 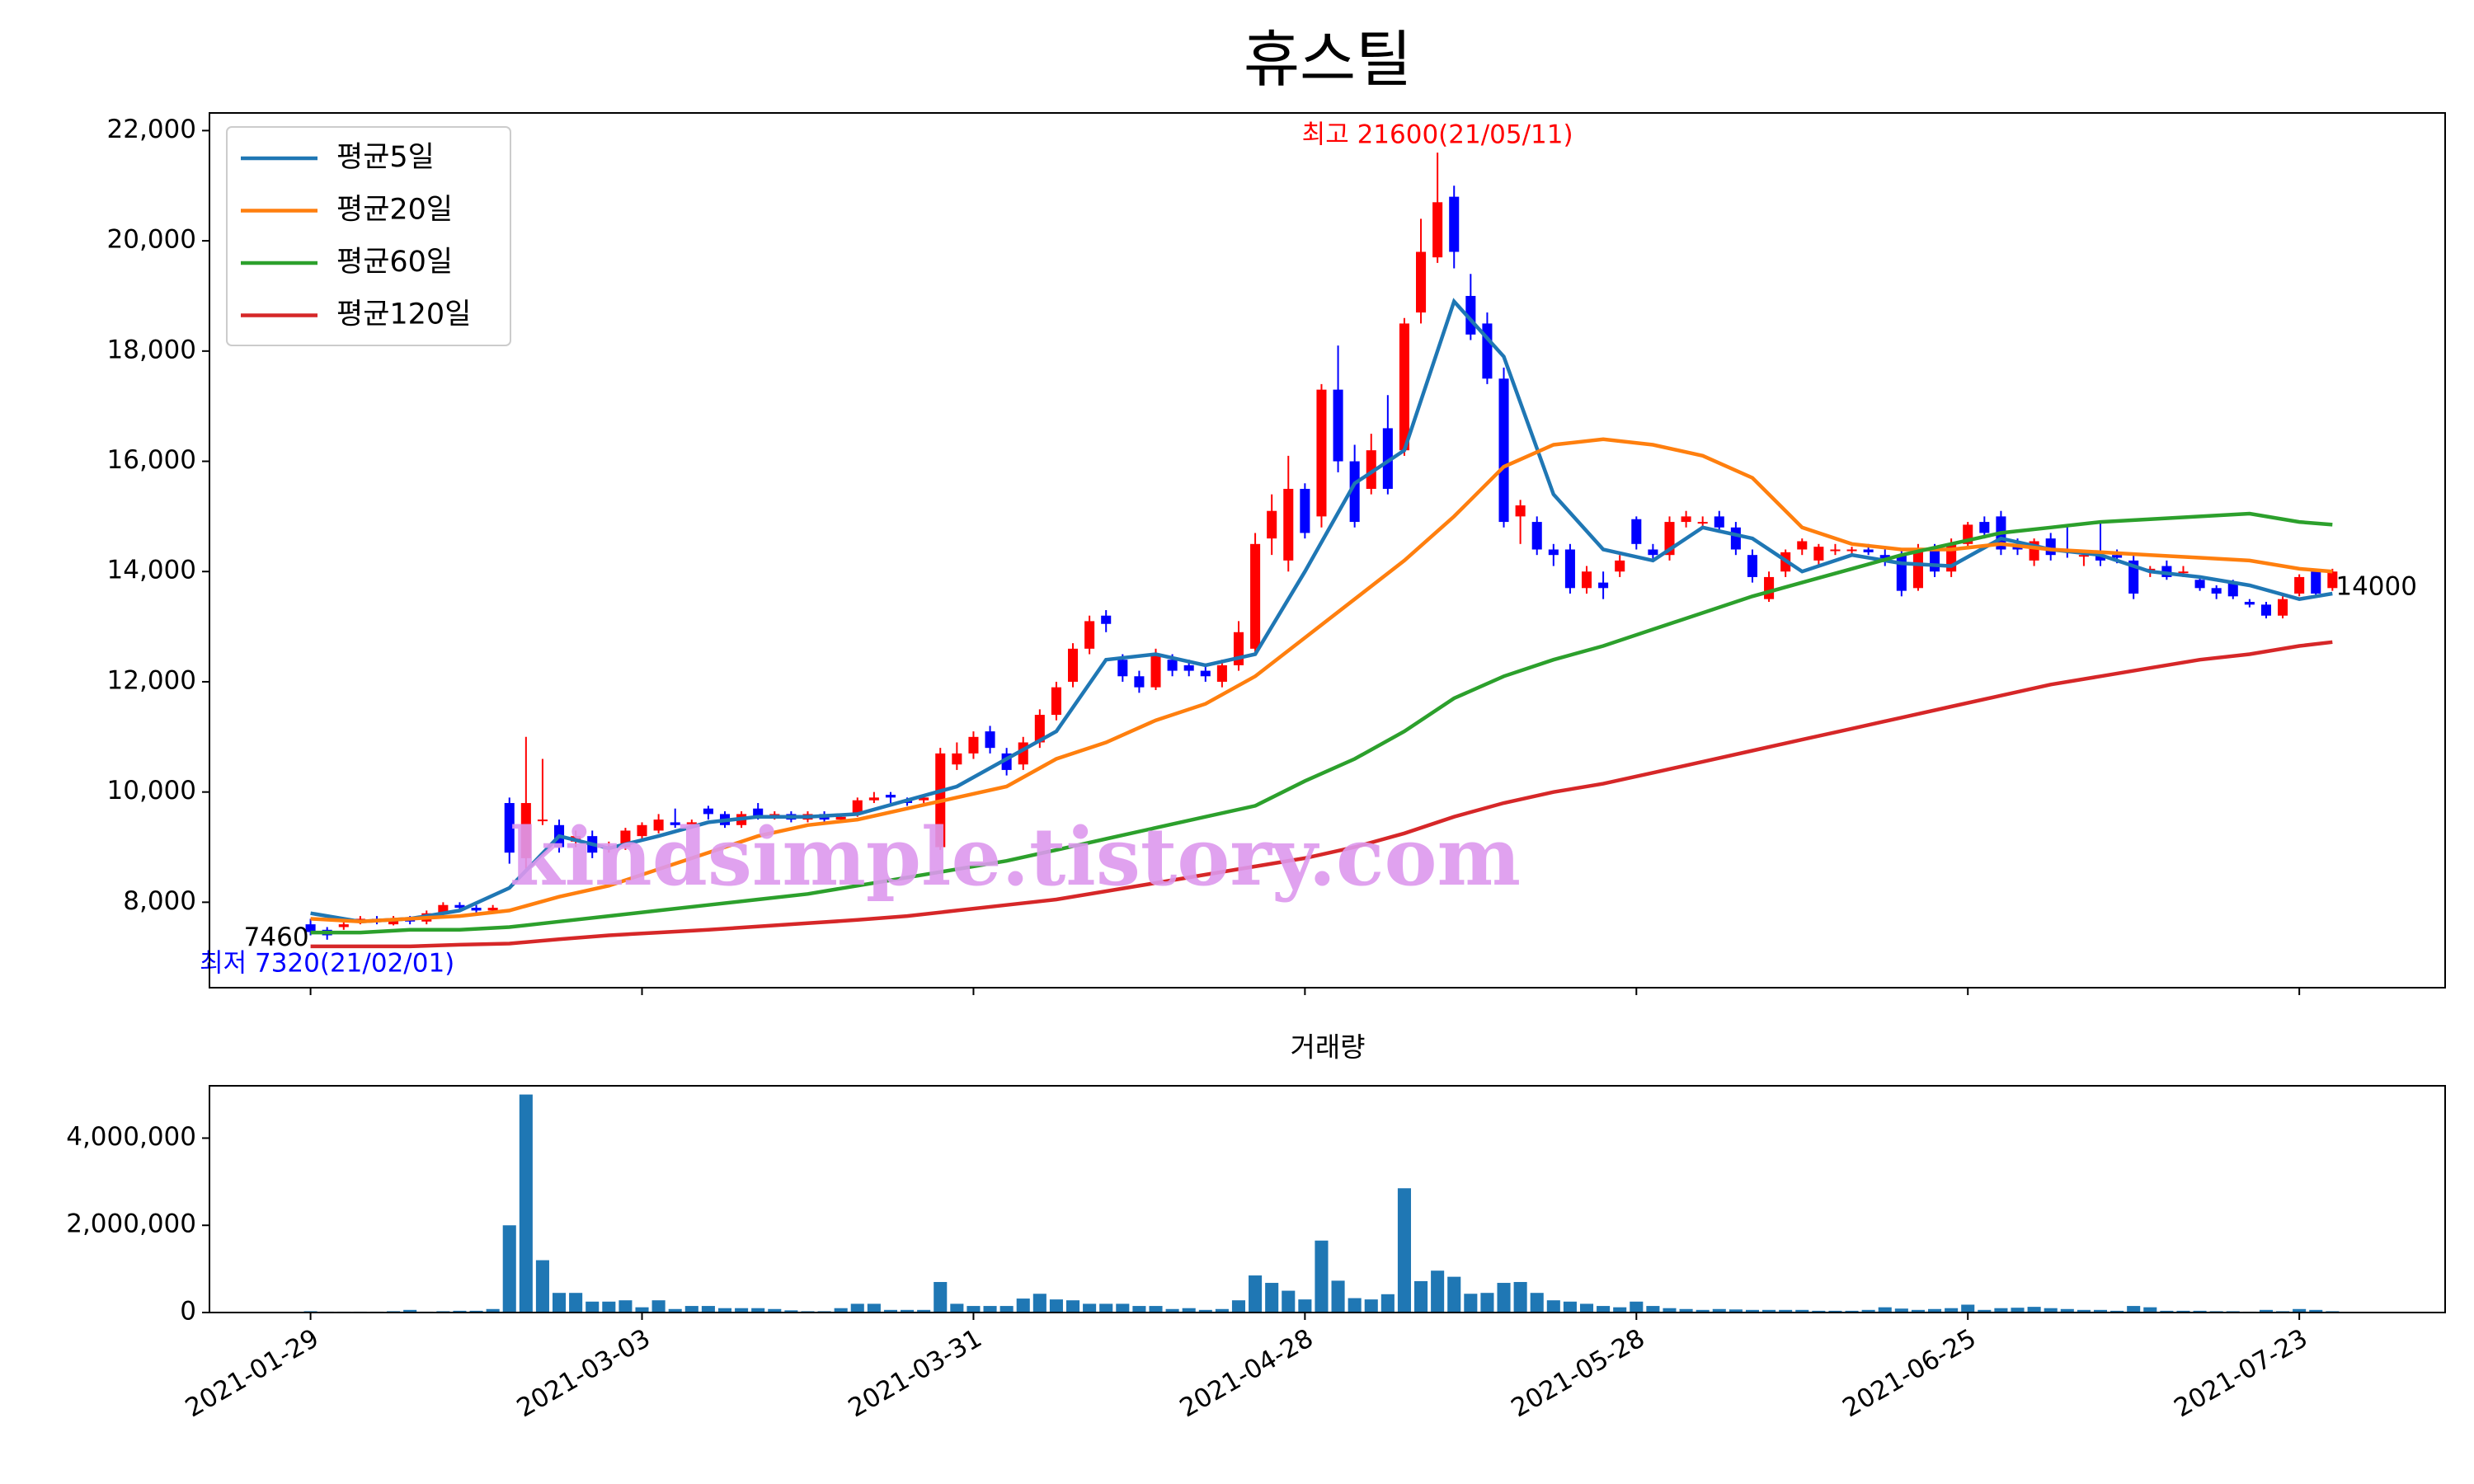 What do you see at coordinates (368, 236) in the screenshot?
I see `legend-box` at bounding box center [368, 236].